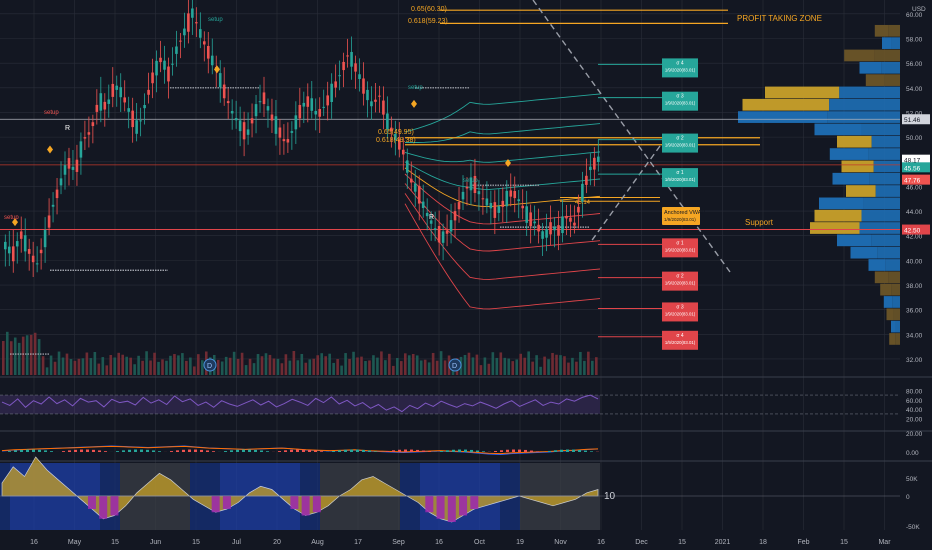 The height and width of the screenshot is (550, 932). What do you see at coordinates (358, 542) in the screenshot?
I see `time-tick-label: 17` at bounding box center [358, 542].